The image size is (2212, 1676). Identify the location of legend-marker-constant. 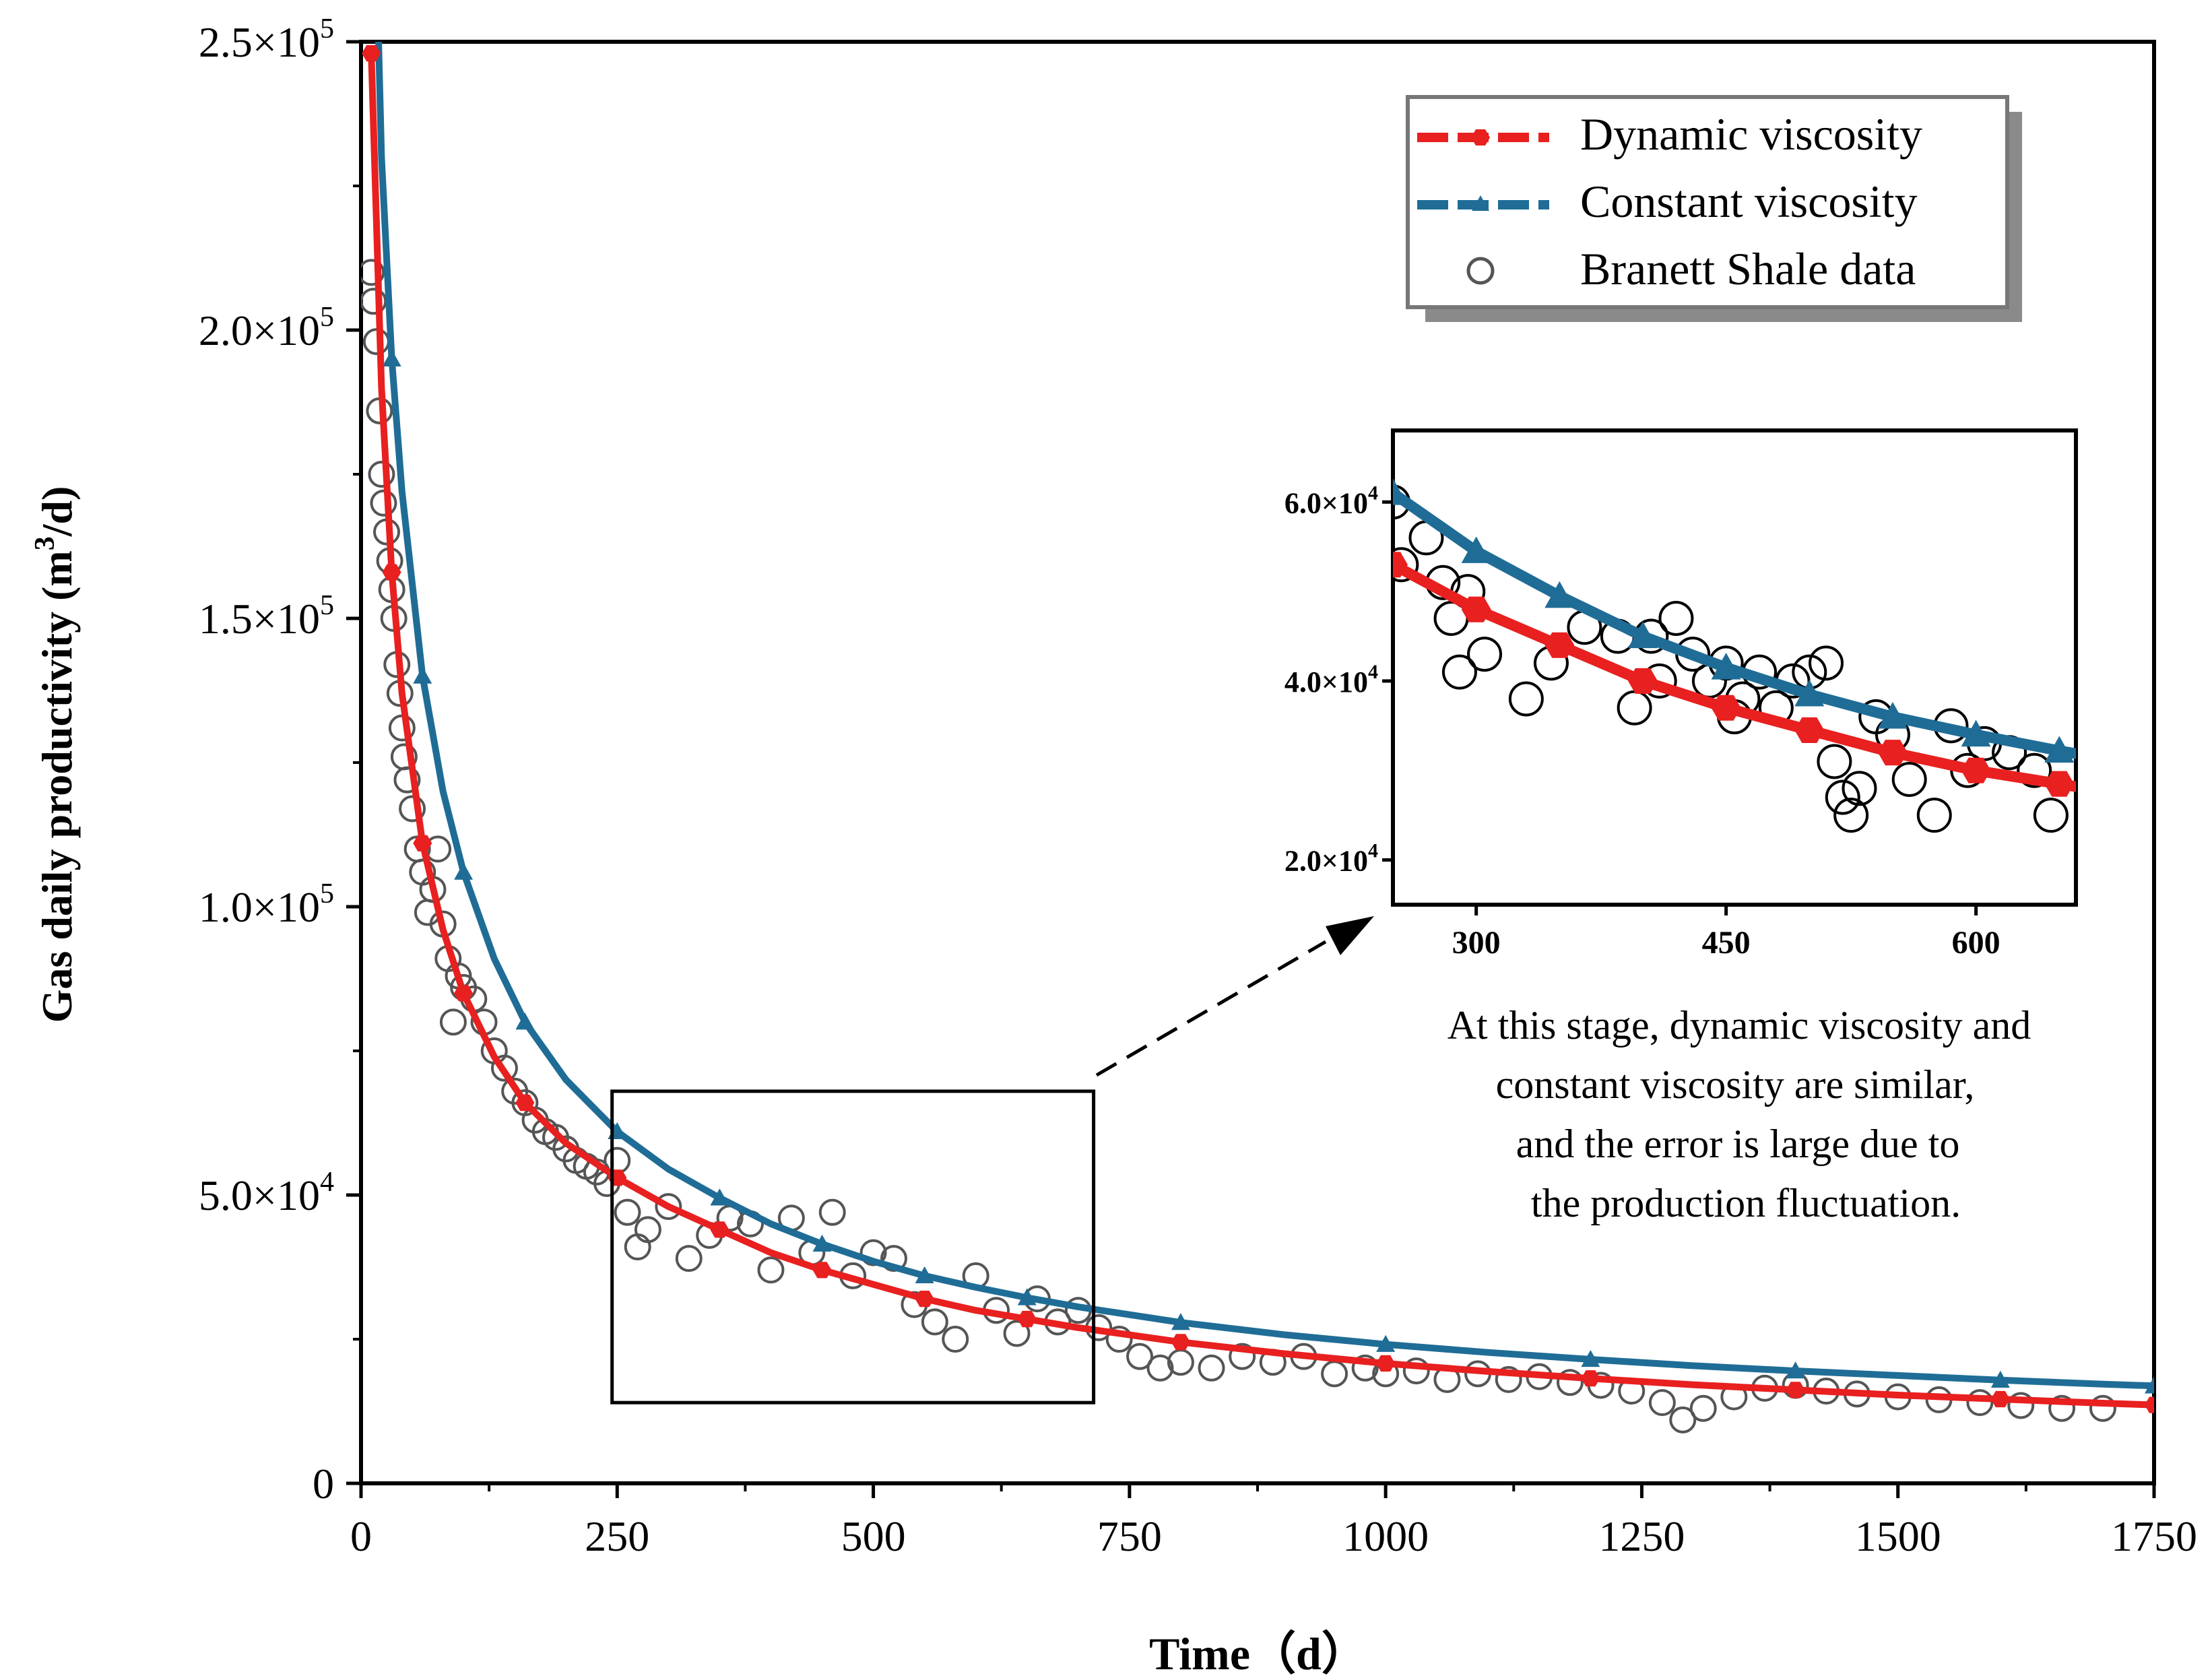
(1480, 203).